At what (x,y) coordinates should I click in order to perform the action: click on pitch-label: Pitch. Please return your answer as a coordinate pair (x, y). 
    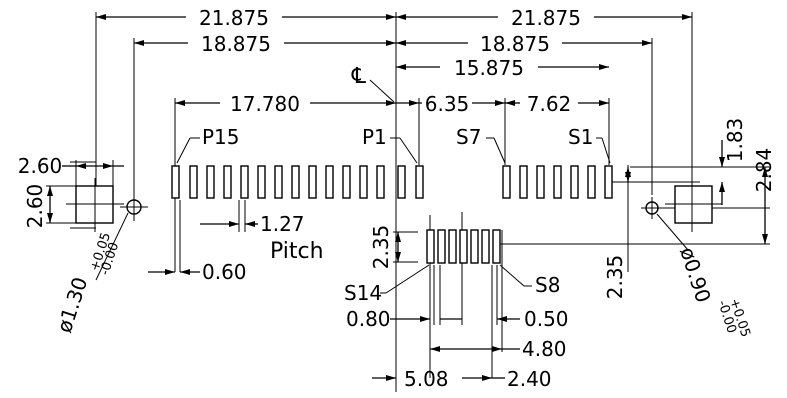
    Looking at the image, I should click on (297, 251).